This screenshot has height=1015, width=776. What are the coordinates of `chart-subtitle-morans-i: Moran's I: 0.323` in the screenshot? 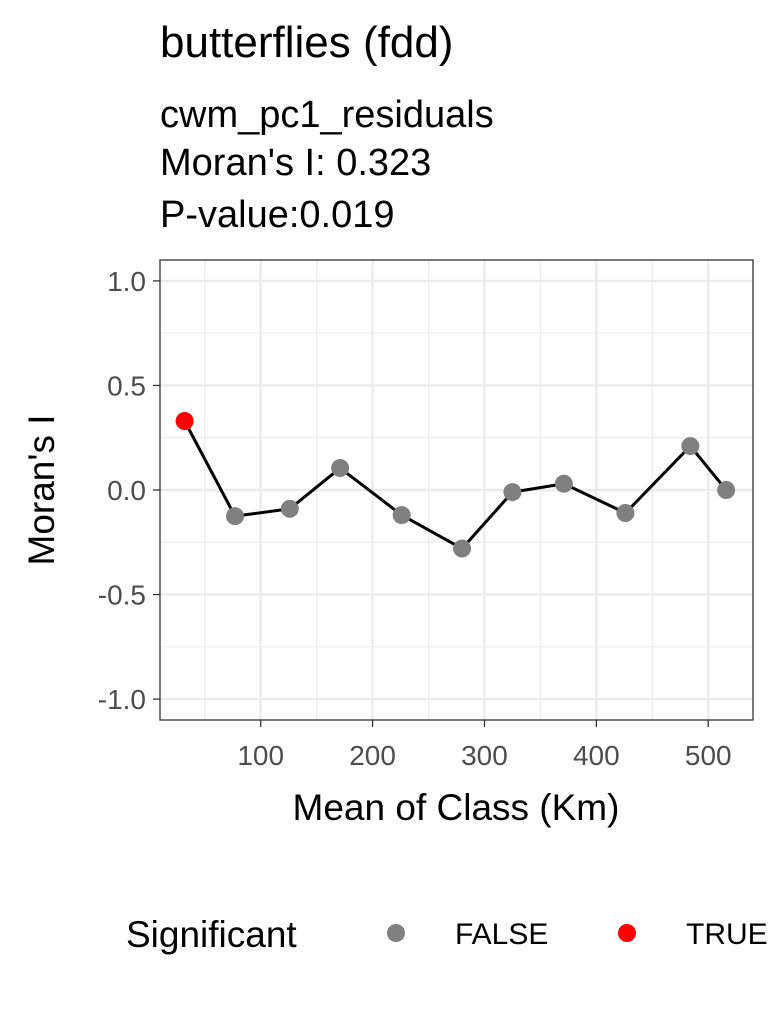 It's located at (296, 163).